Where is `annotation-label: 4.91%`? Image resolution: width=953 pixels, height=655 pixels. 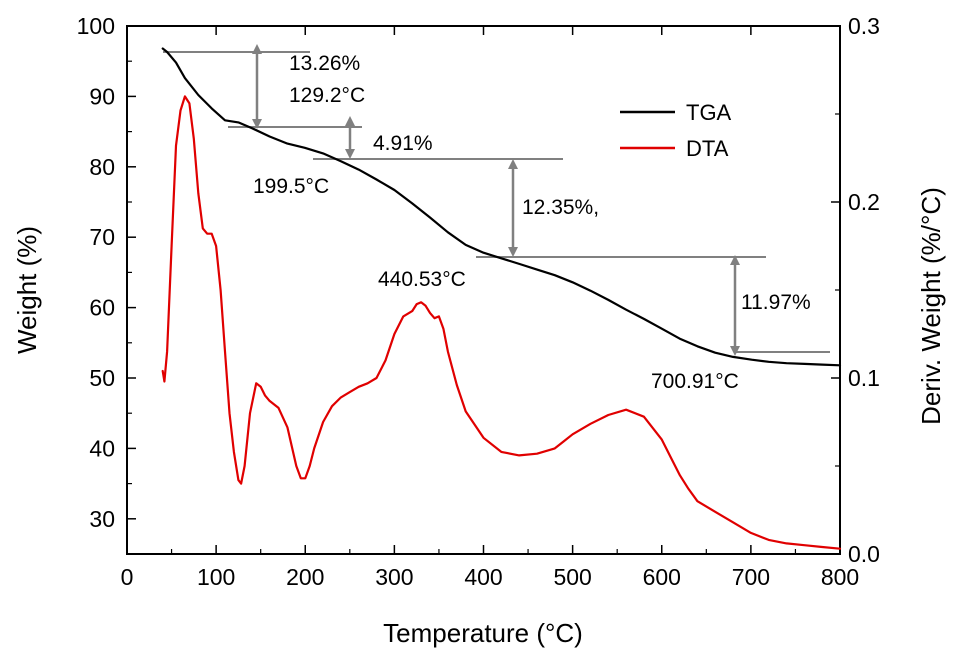
annotation-label: 4.91% is located at coordinates (403, 143).